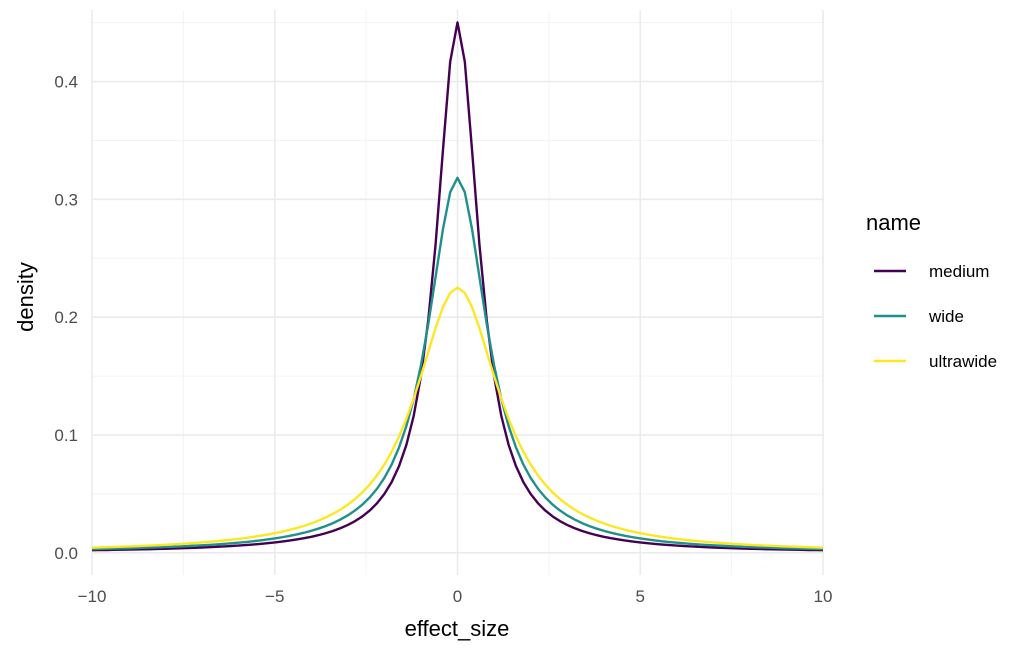 This screenshot has width=1026, height=650. I want to click on y-tick-label: 0.4, so click(66, 82).